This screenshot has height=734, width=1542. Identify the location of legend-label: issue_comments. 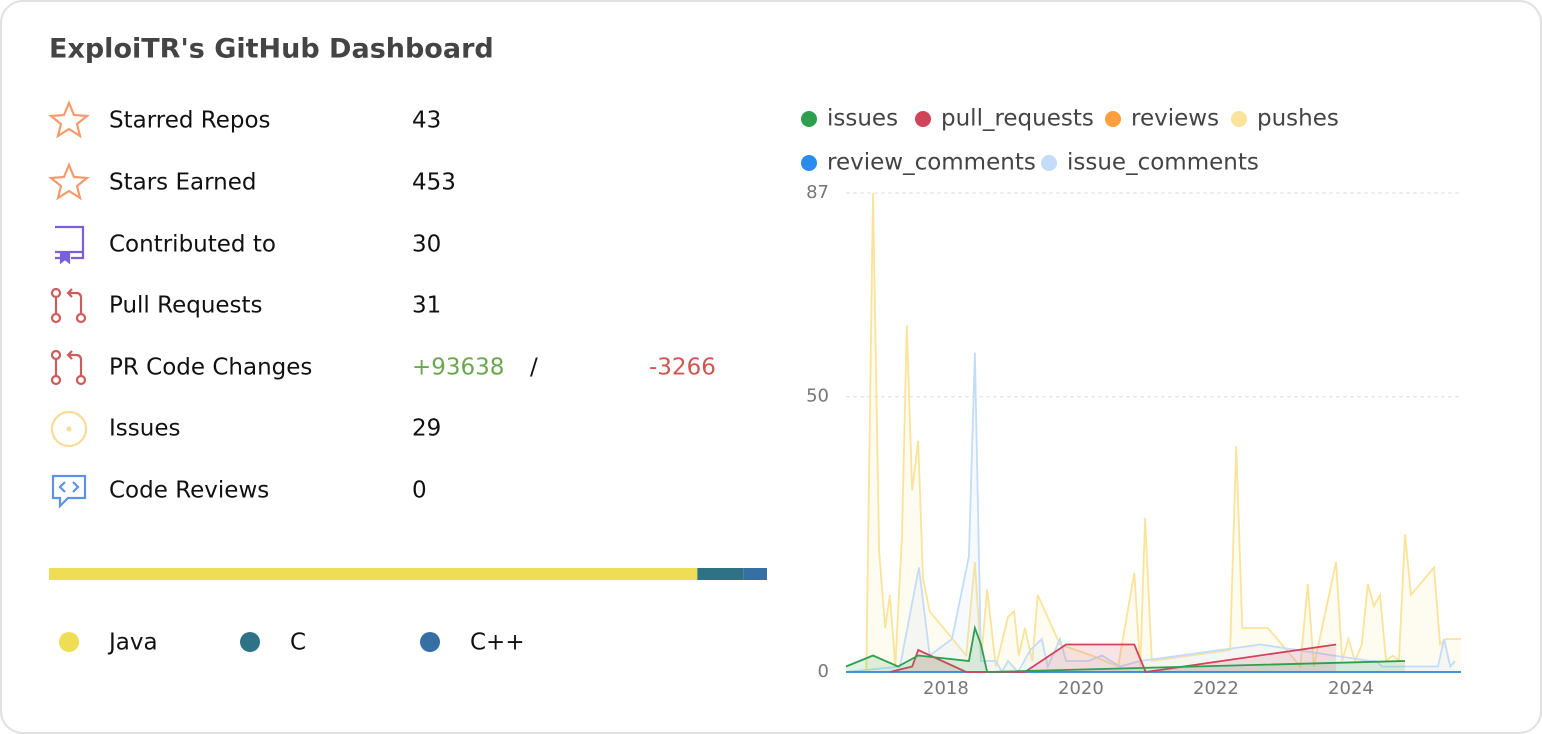
(1163, 163).